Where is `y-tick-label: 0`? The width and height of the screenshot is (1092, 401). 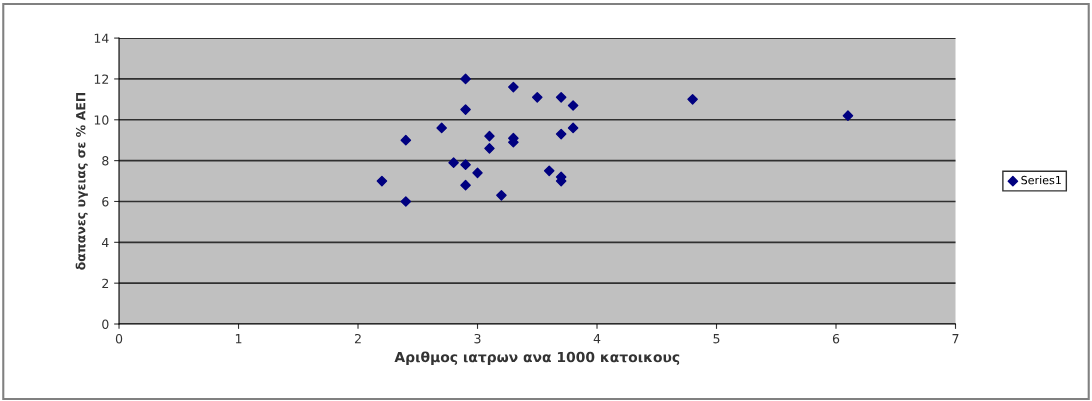 y-tick-label: 0 is located at coordinates (105, 324).